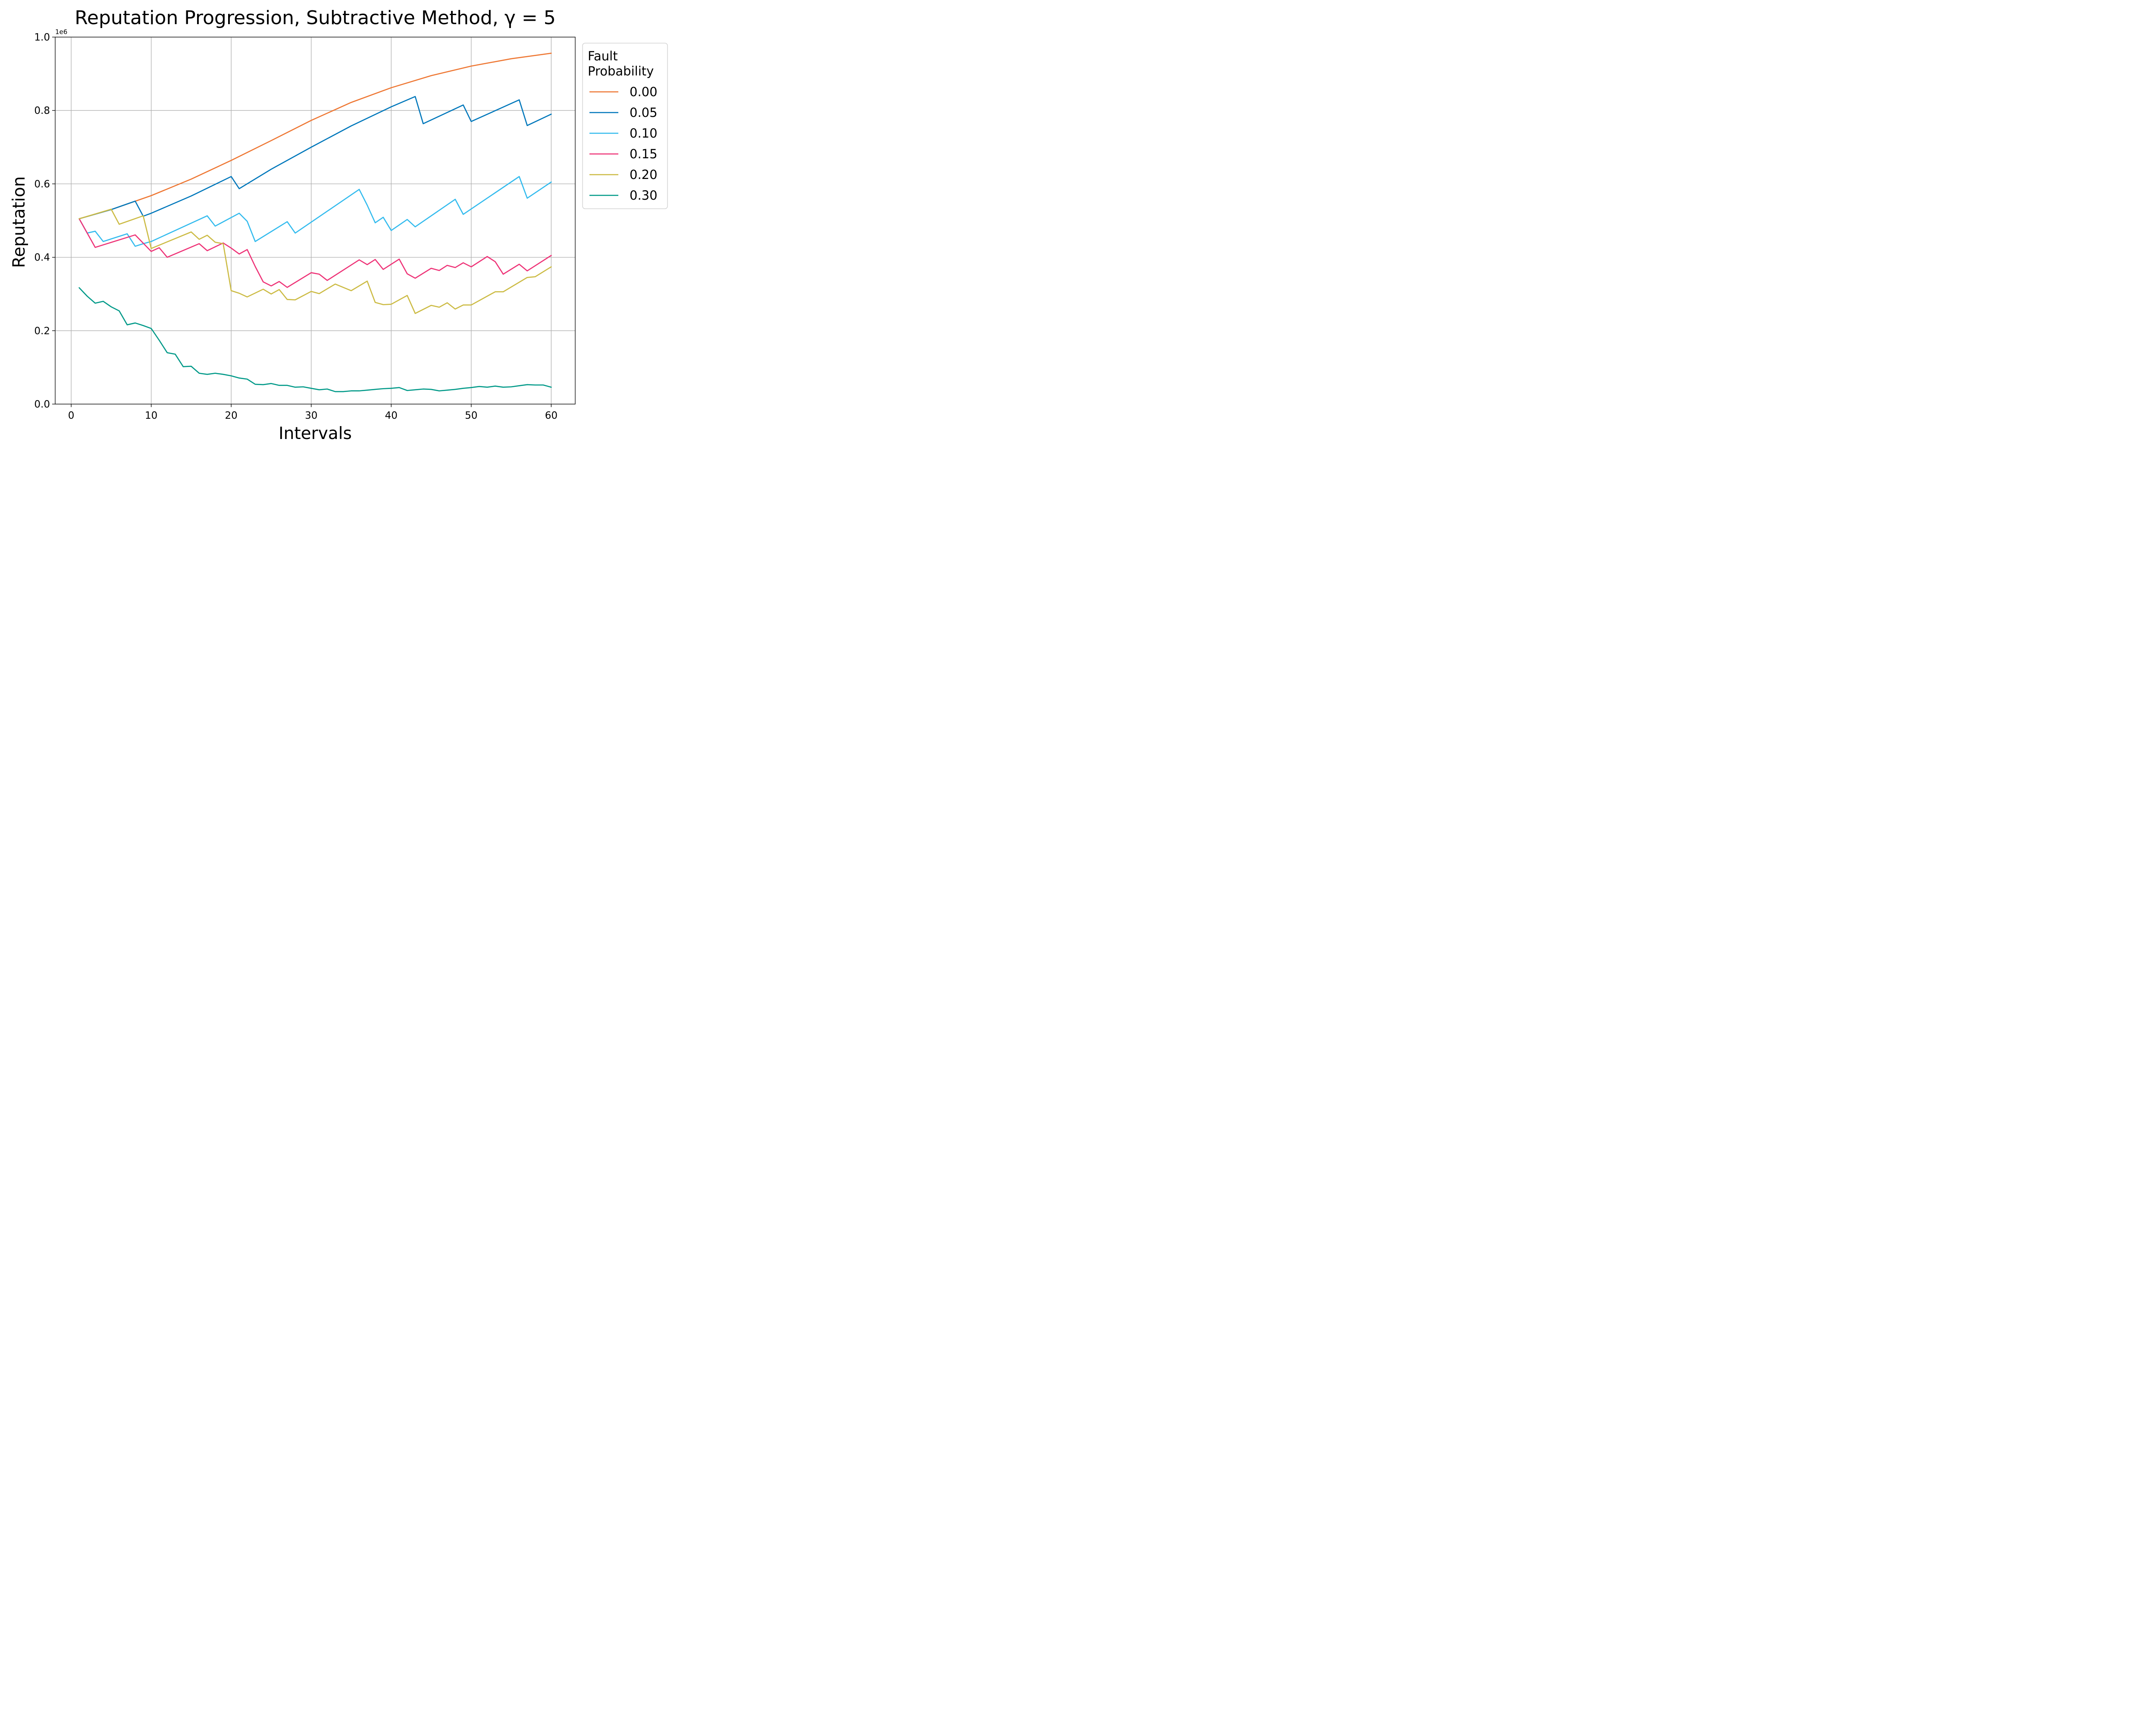  What do you see at coordinates (471, 416) in the screenshot?
I see `x-tick-label: 50` at bounding box center [471, 416].